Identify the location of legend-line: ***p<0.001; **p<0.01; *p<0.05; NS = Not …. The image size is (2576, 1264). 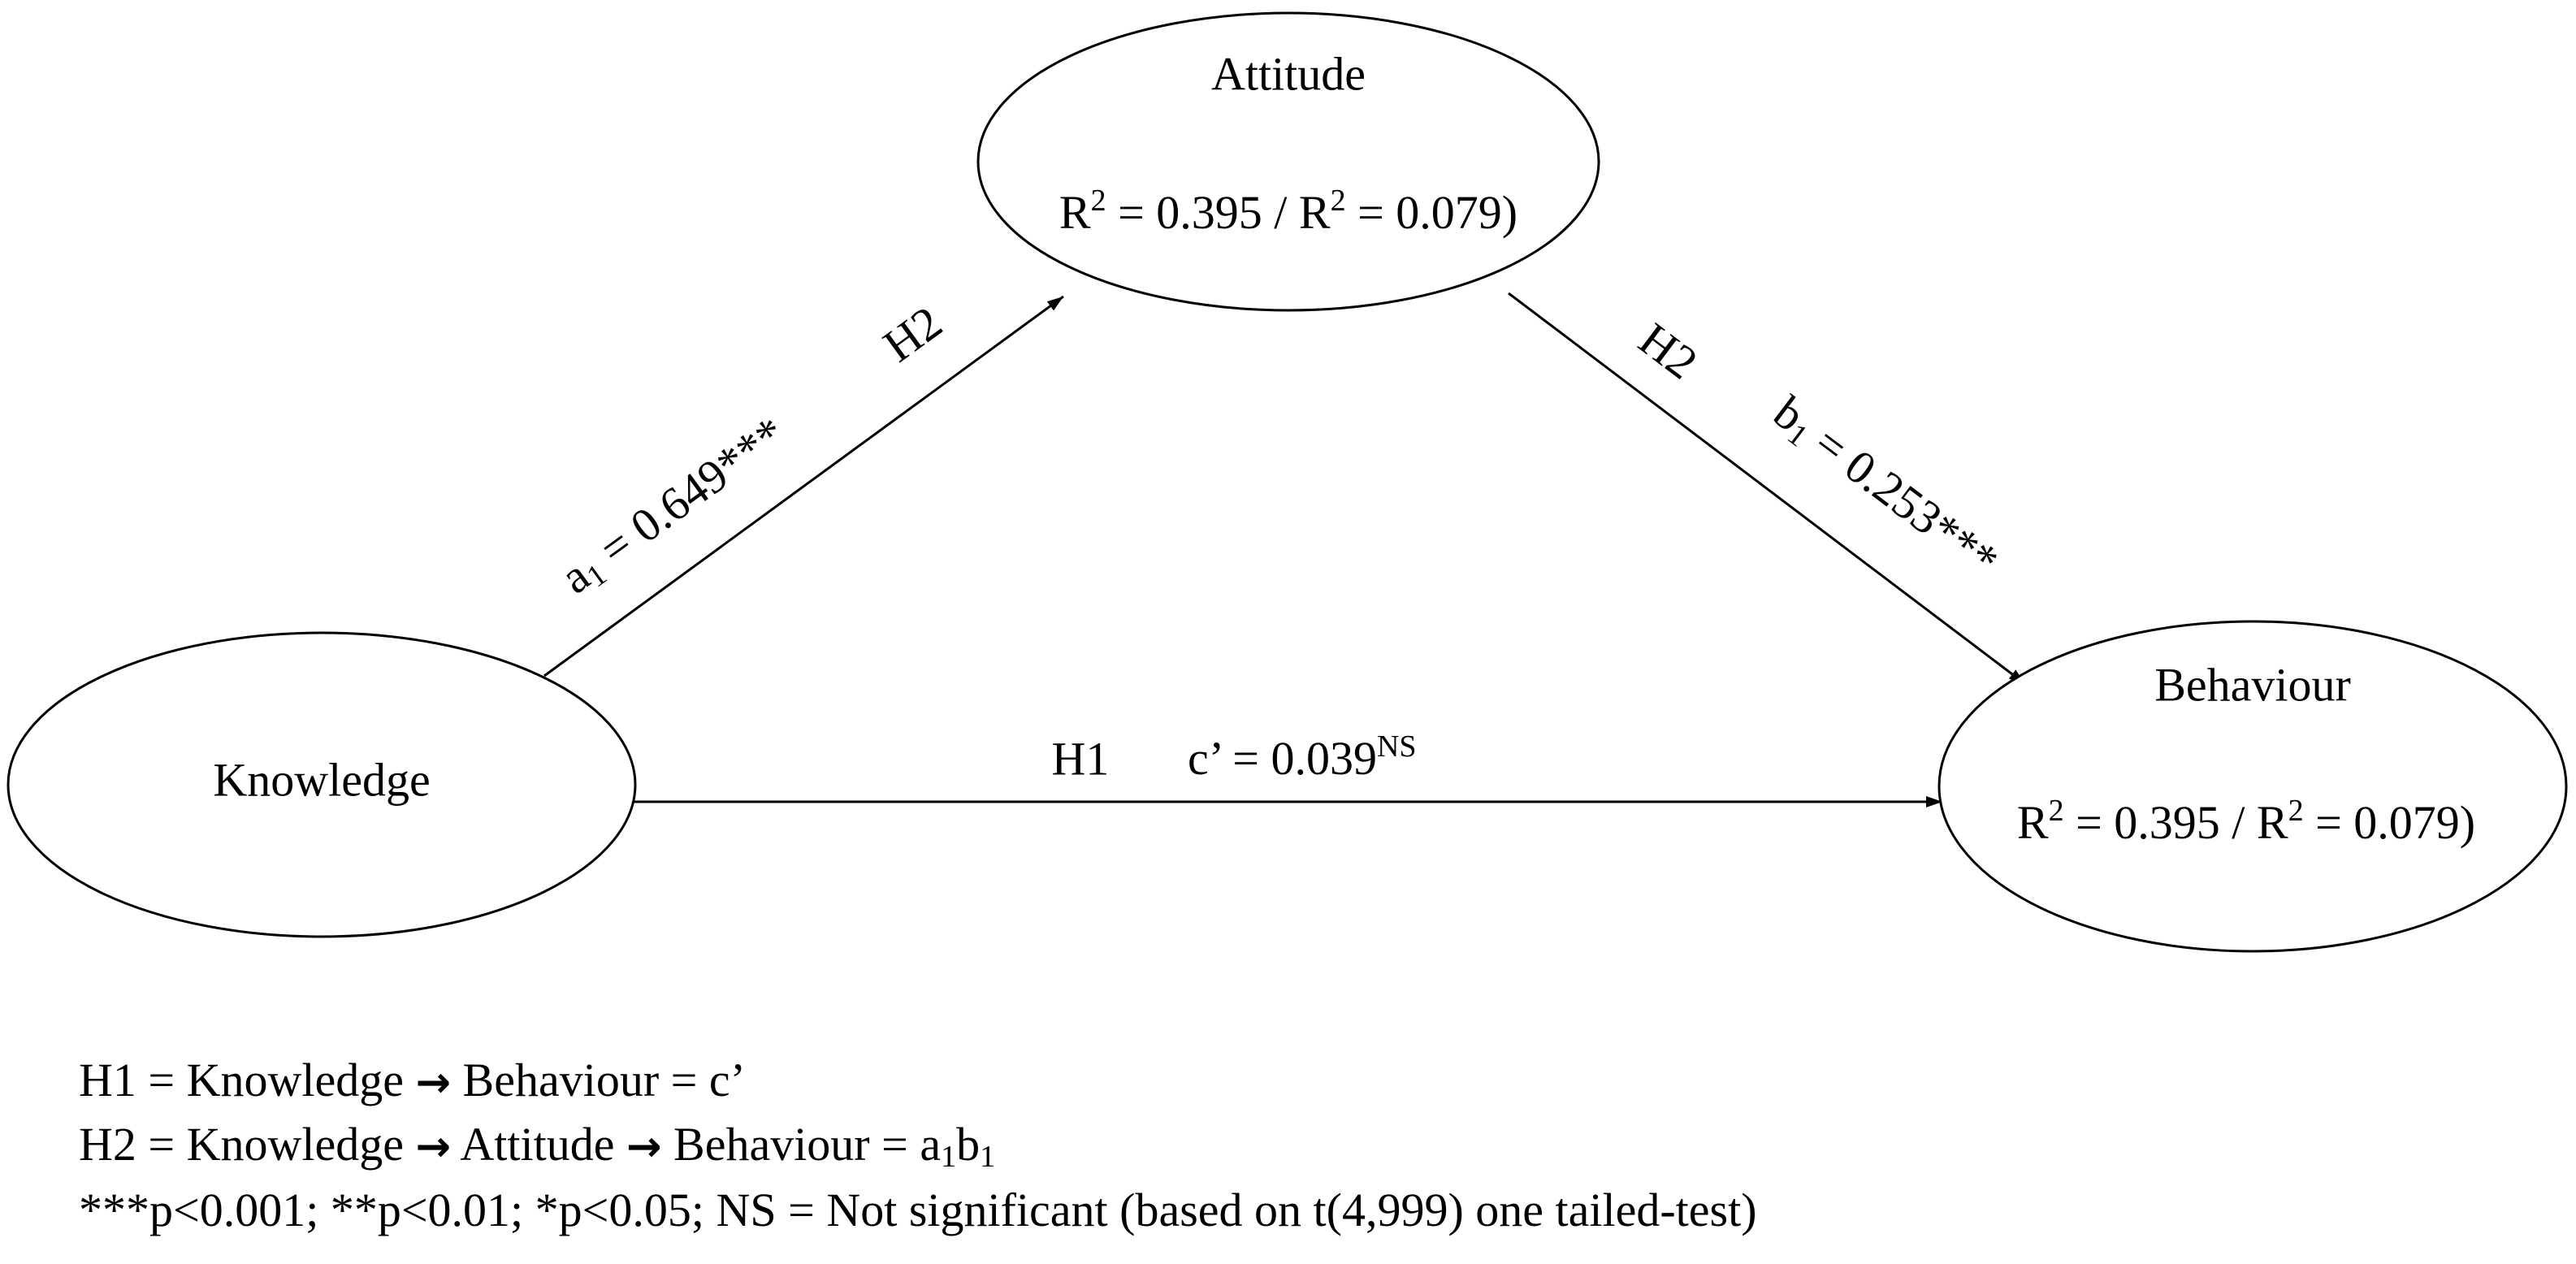
(918, 1210).